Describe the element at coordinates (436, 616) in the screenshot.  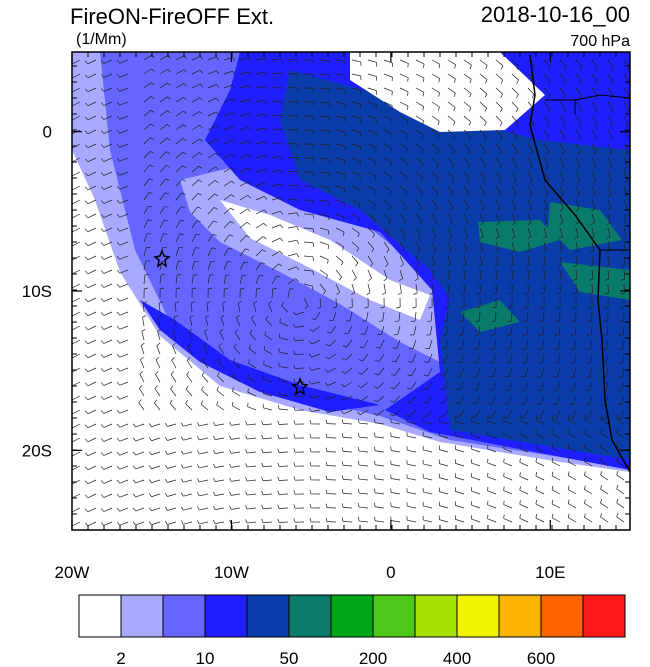
I see `colorbar-box` at that location.